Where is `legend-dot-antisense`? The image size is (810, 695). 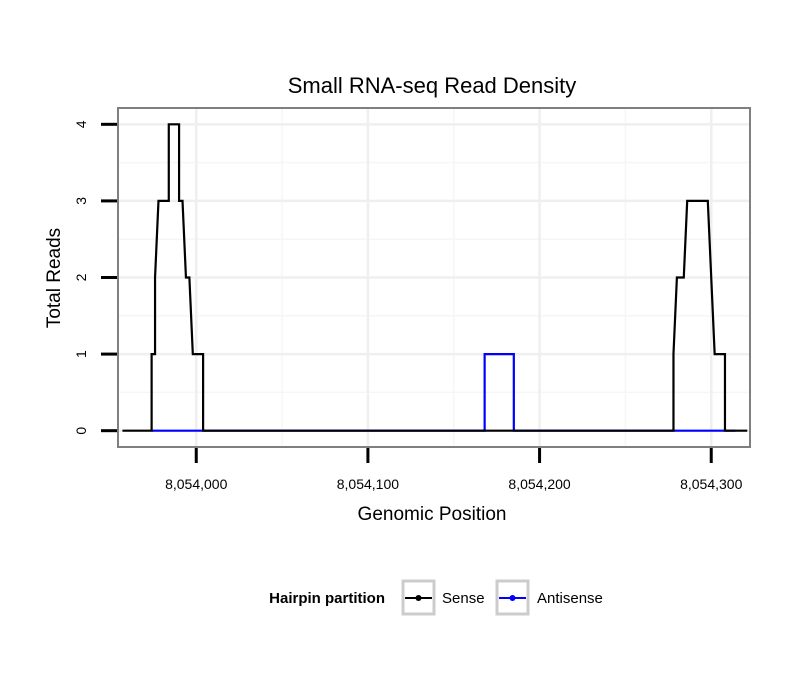 legend-dot-antisense is located at coordinates (512, 598).